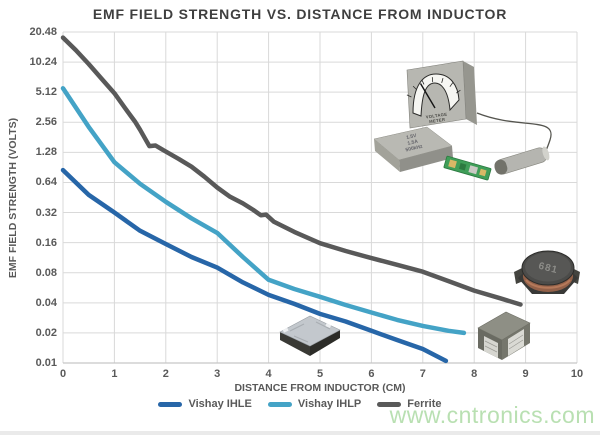 This screenshot has height=435, width=600. I want to click on legend: Vishay IHLE Vishay IHLP Ferrite, so click(300, 404).